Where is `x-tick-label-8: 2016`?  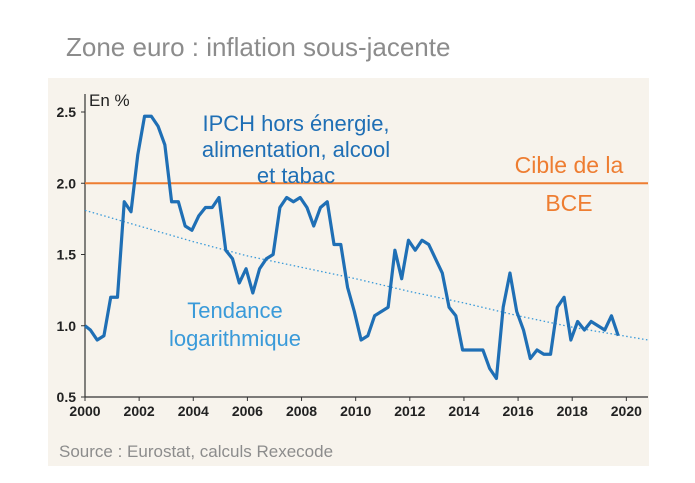
x-tick-label-8: 2016 is located at coordinates (517, 411).